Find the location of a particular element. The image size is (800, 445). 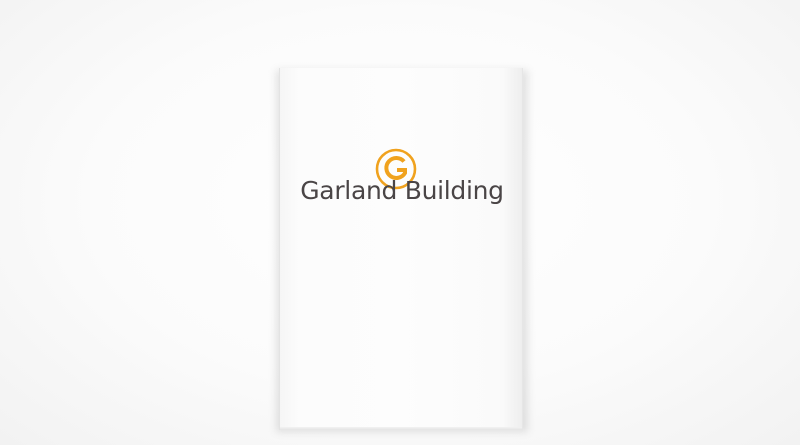

brand-name: Garland Building is located at coordinates (402, 190).